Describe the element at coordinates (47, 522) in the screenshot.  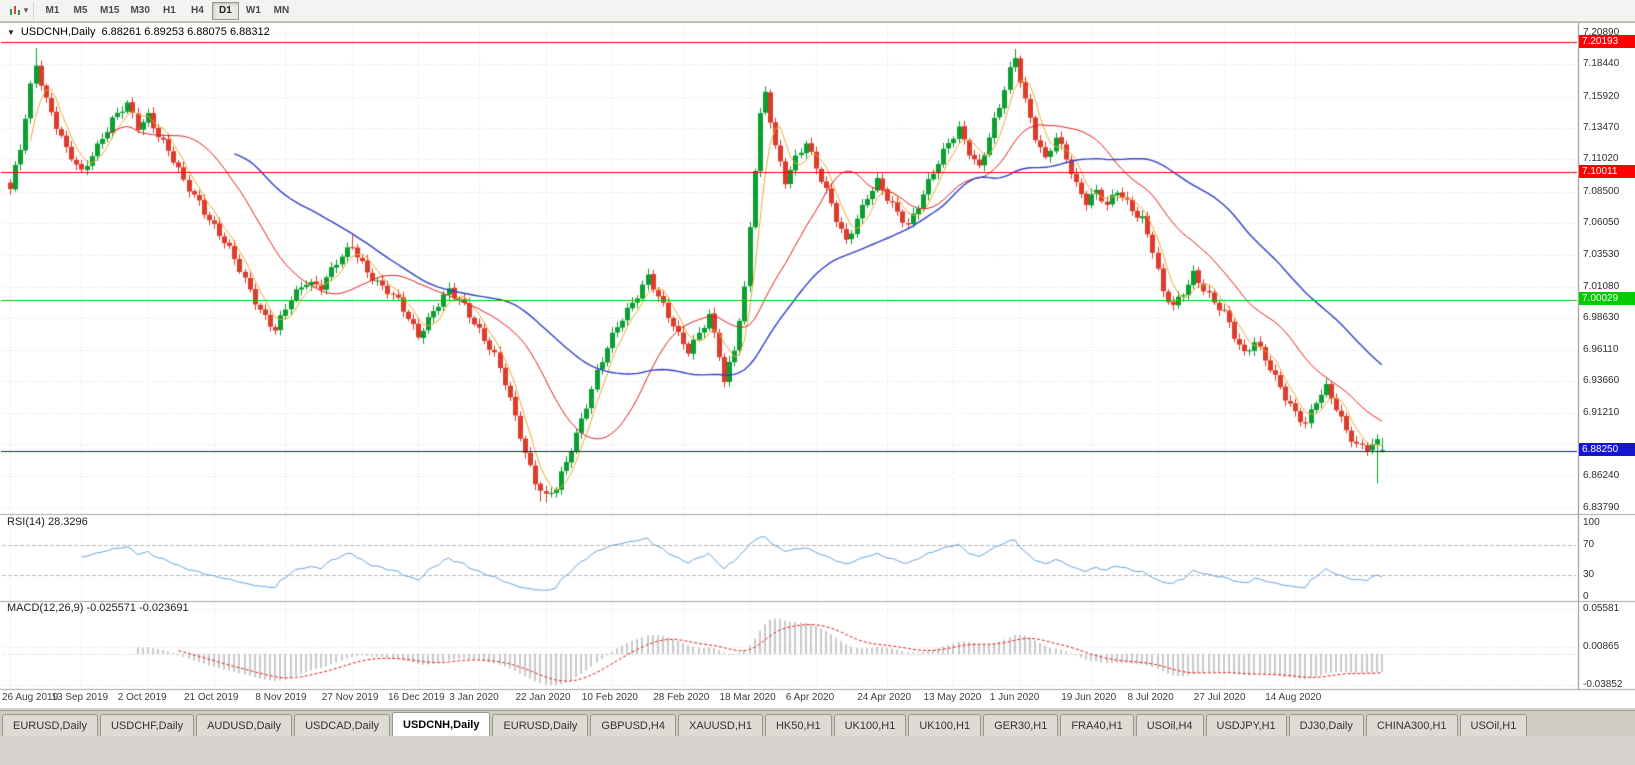
I see `rsi-label: RSI(14) 28.3296` at that location.